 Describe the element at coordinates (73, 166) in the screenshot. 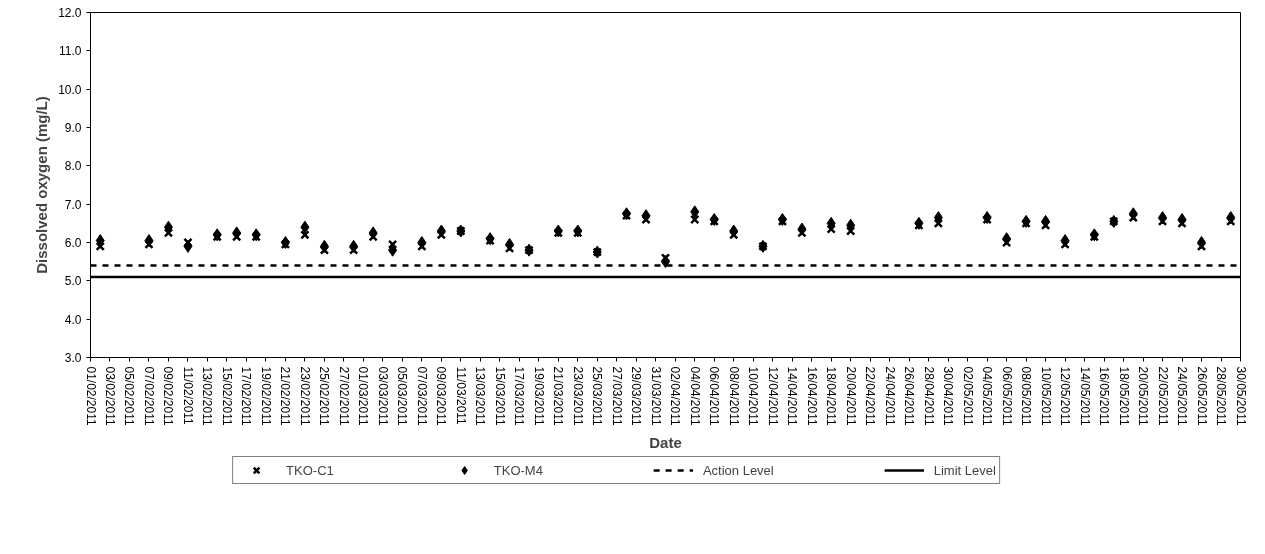

I see `y-tick-label: 8.0` at that location.